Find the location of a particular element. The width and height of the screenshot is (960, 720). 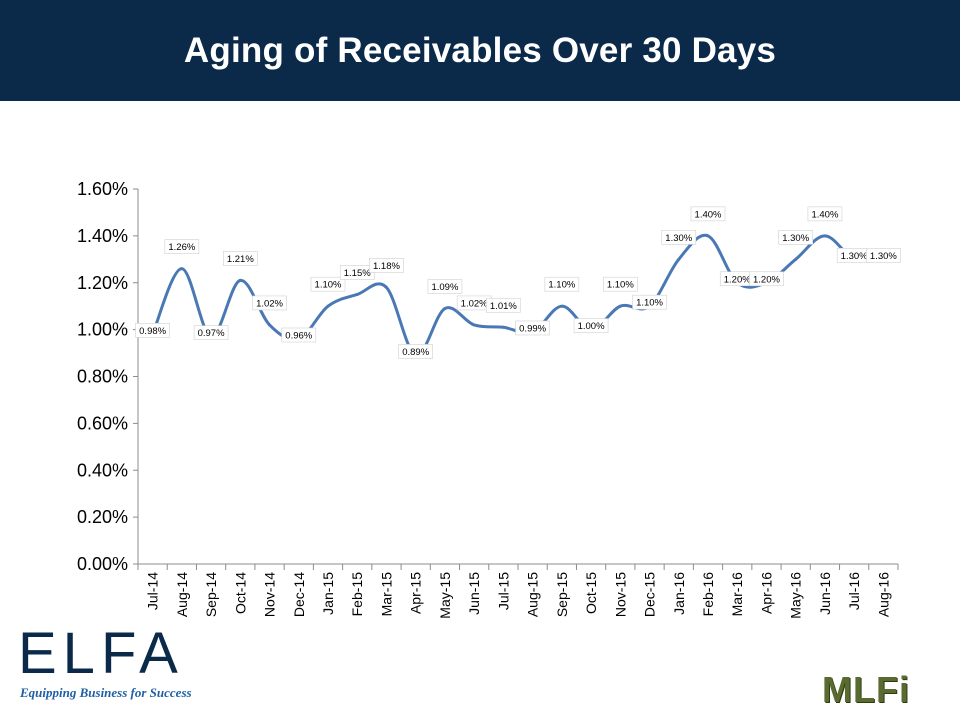

data-label: 0.96% is located at coordinates (299, 335).